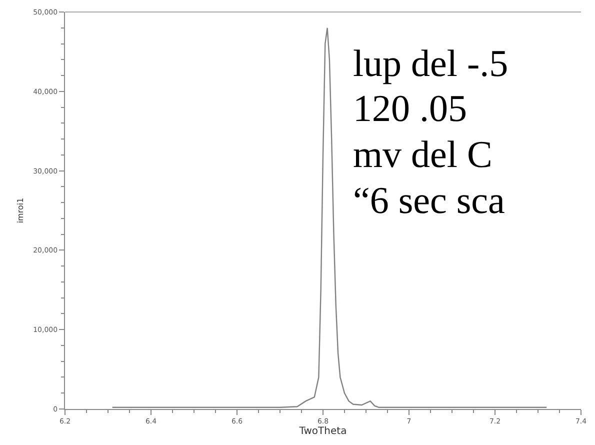 This screenshot has height=445, width=595. I want to click on annotation: “6 sec sca, so click(429, 201).